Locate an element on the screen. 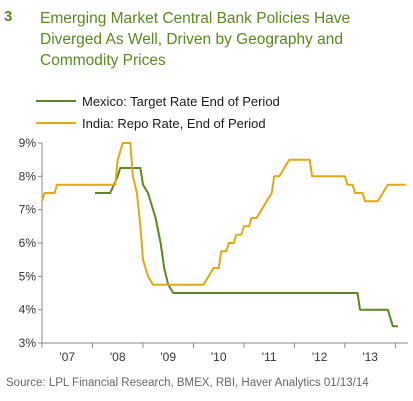 The width and height of the screenshot is (413, 401). legend-item-india: India: Repo Rate, End of Period is located at coordinates (158, 123).